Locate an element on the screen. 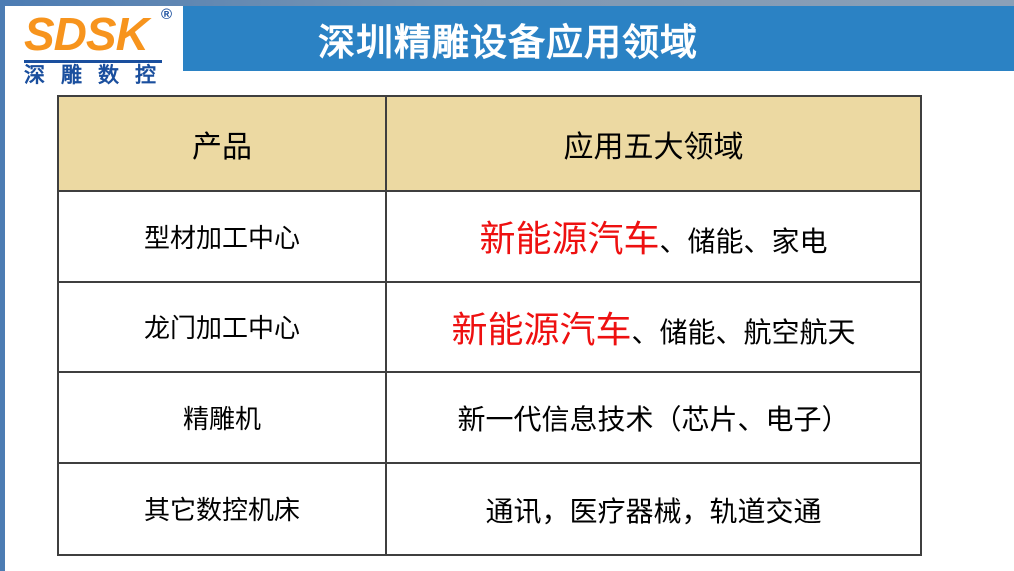  sdsk-logo: SDSK ® 深雕数控 is located at coordinates (98, 46).